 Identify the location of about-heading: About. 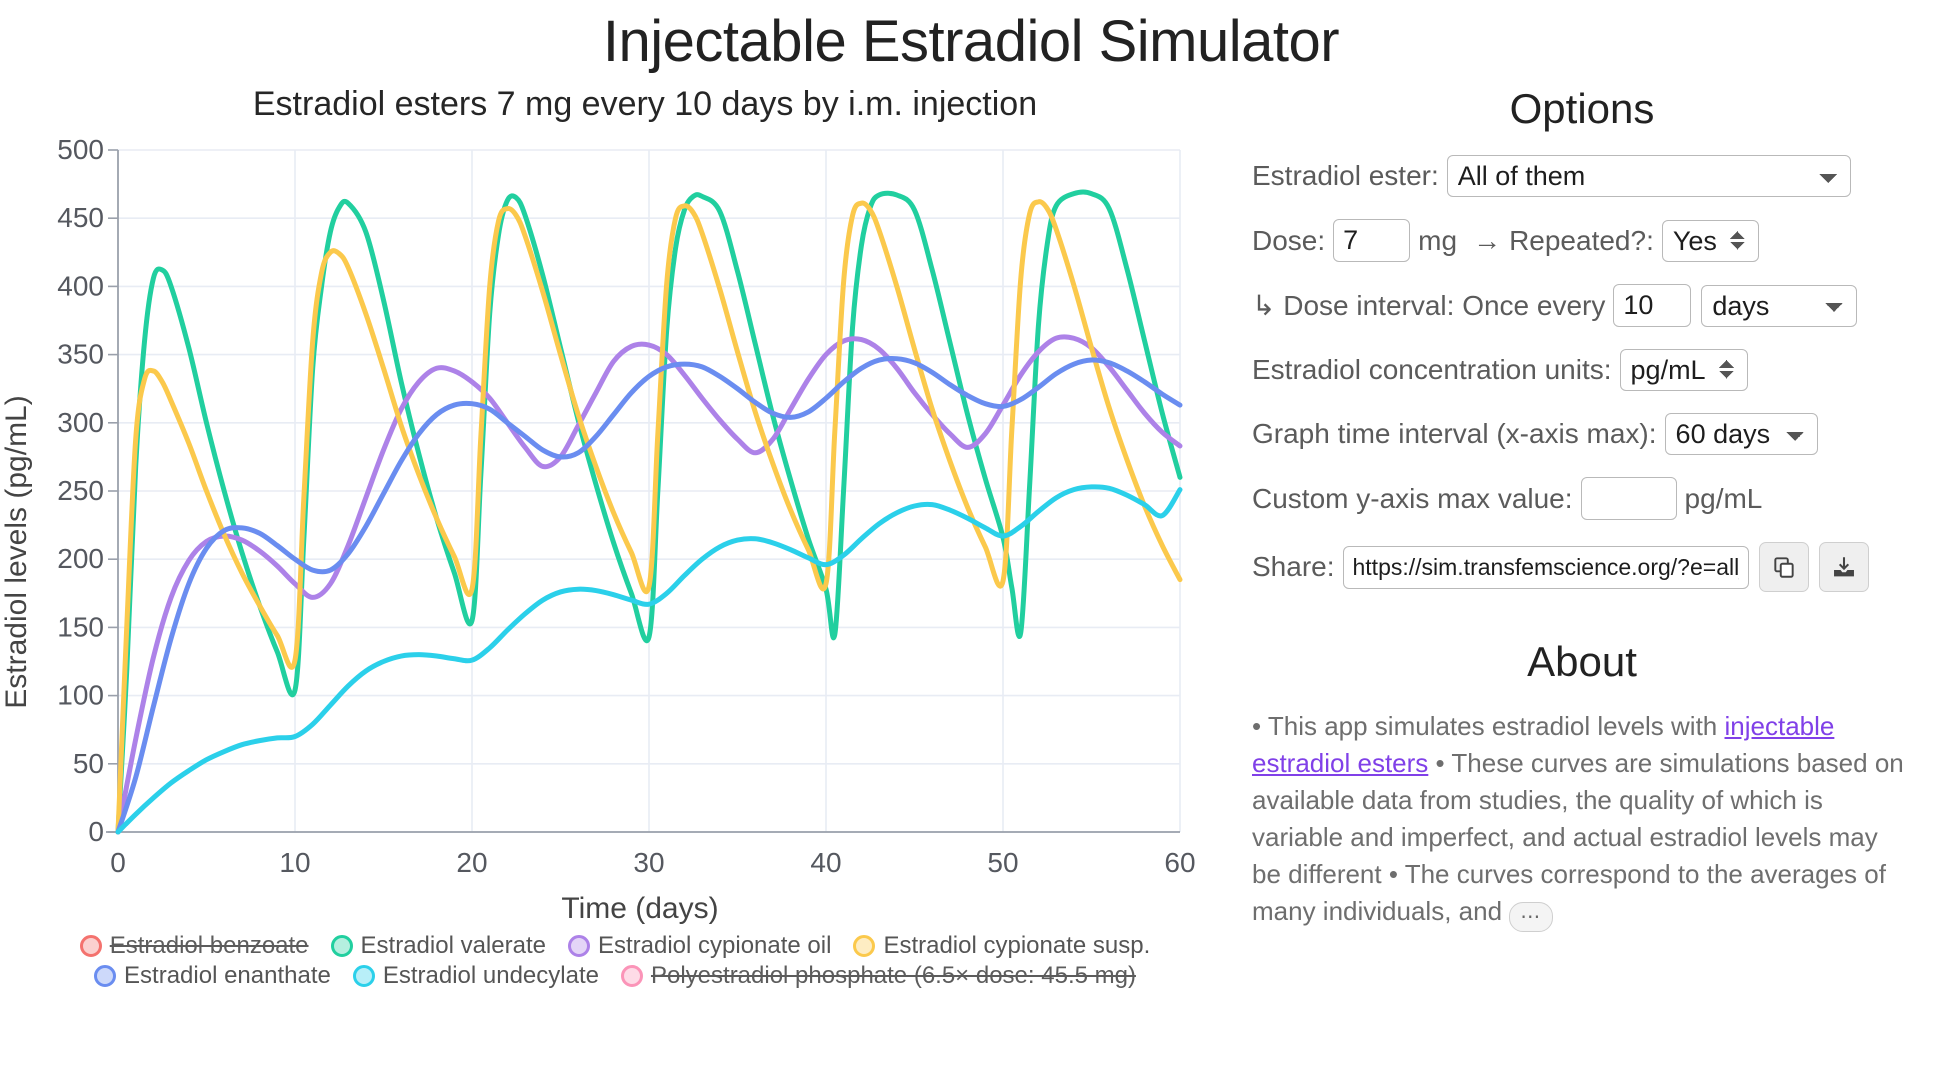
(1582, 661).